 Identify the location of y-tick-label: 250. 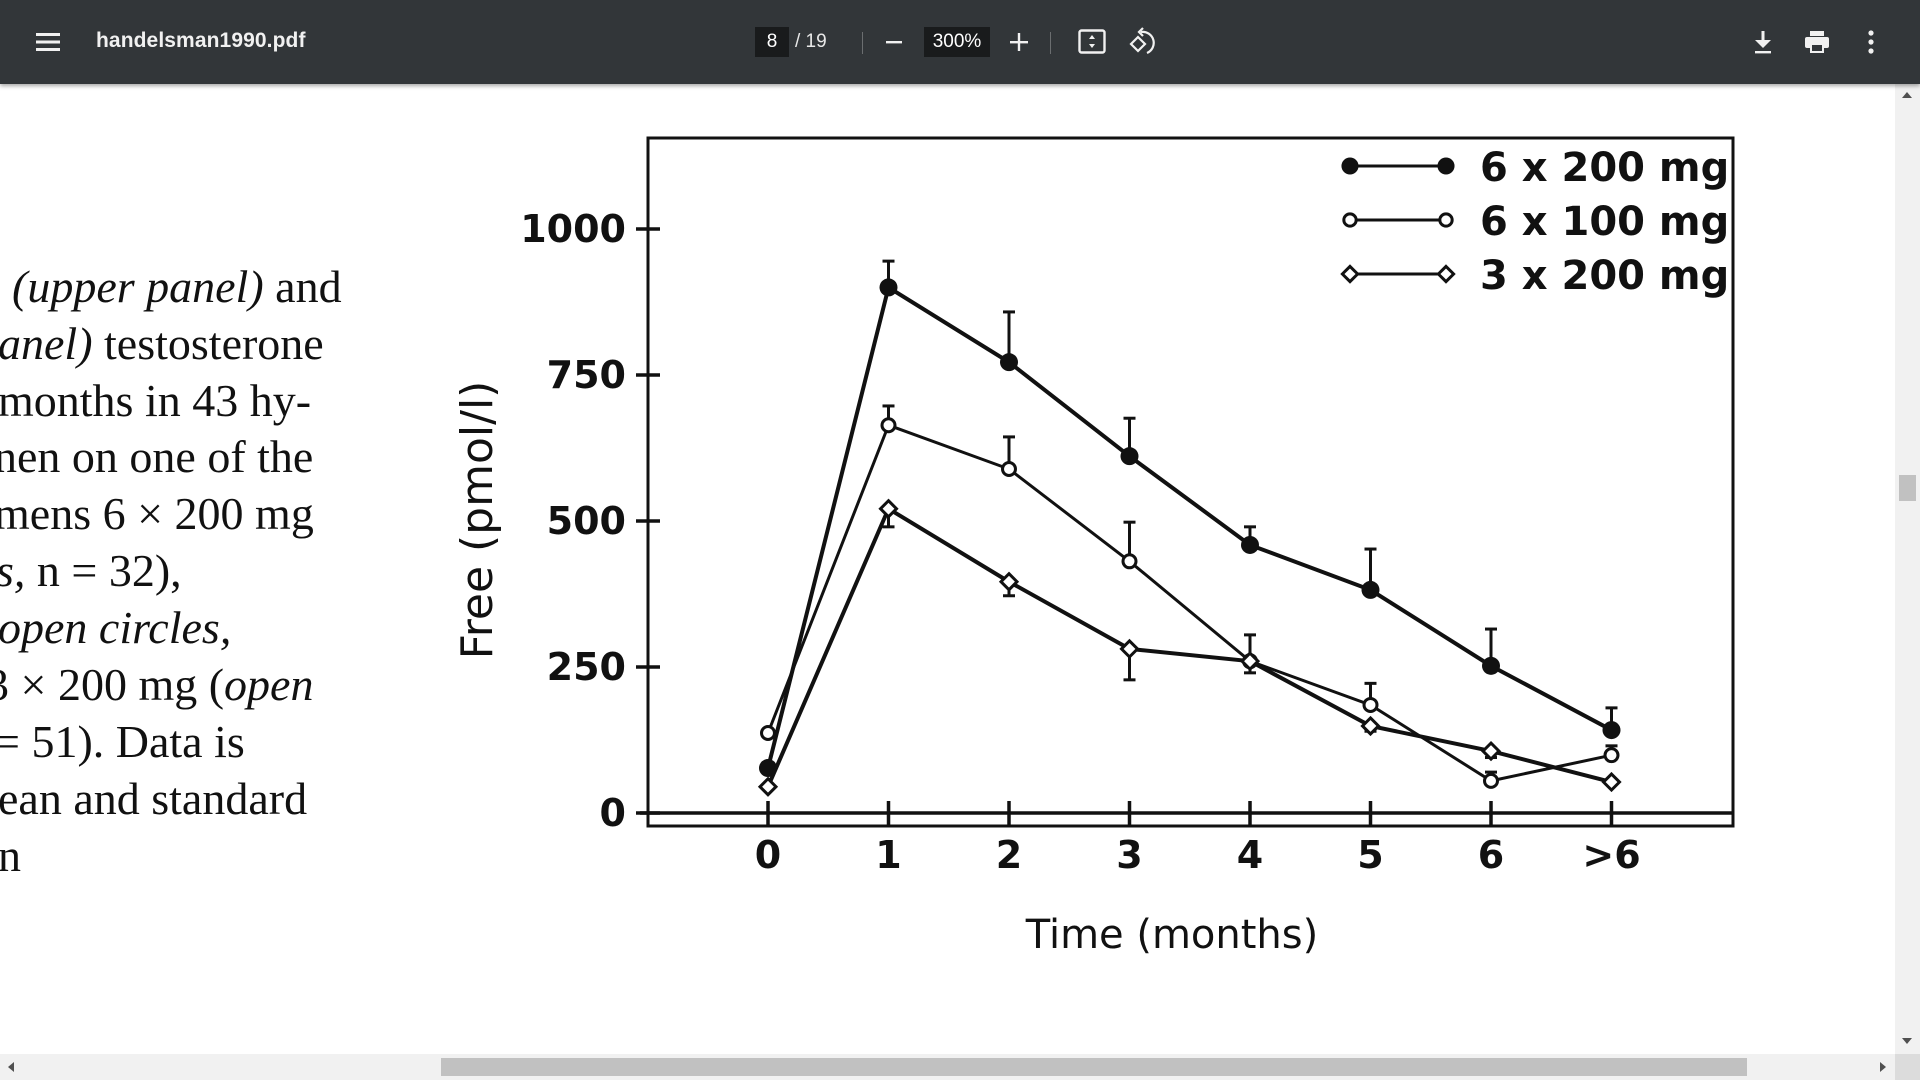
(586, 667).